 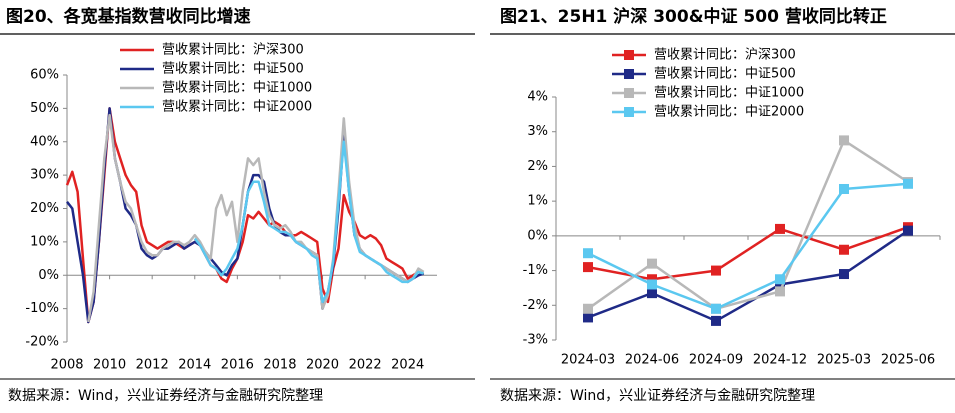 I want to click on y-tick-label: -2%, so click(x=535, y=305).